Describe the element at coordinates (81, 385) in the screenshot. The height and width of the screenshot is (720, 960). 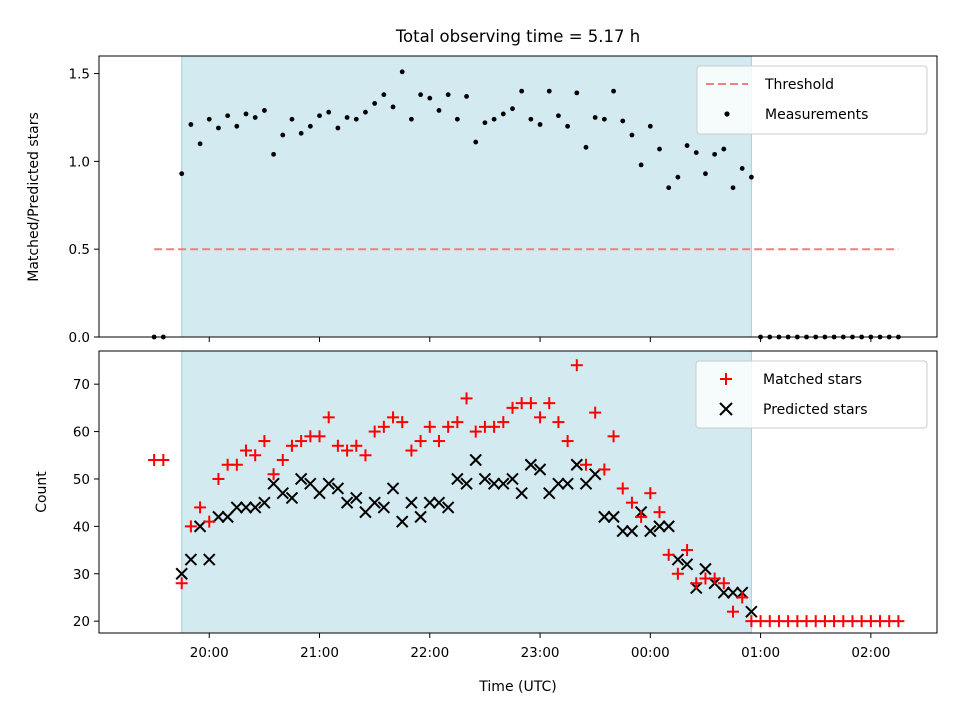
I see `bottom-y-tick-label: 70` at that location.